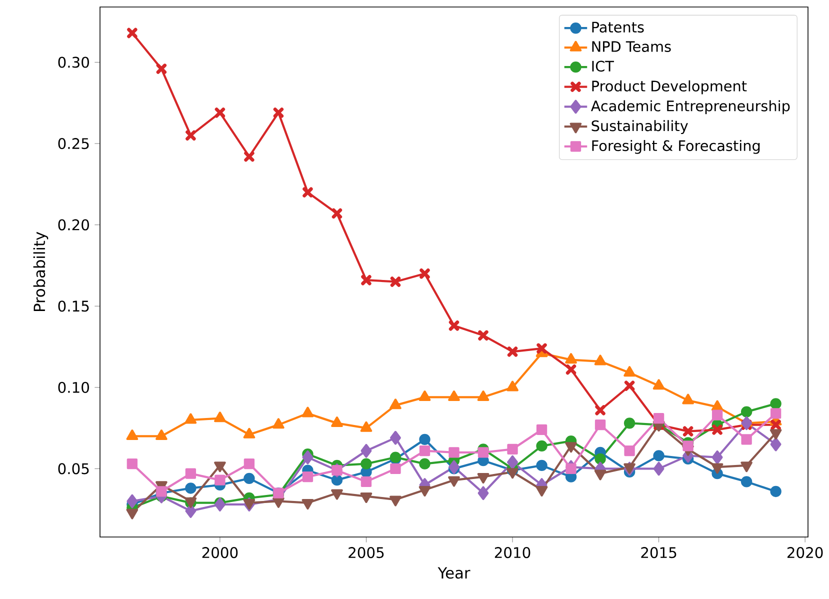  What do you see at coordinates (73, 468) in the screenshot?
I see `y-tick-label: 0.05` at bounding box center [73, 468].